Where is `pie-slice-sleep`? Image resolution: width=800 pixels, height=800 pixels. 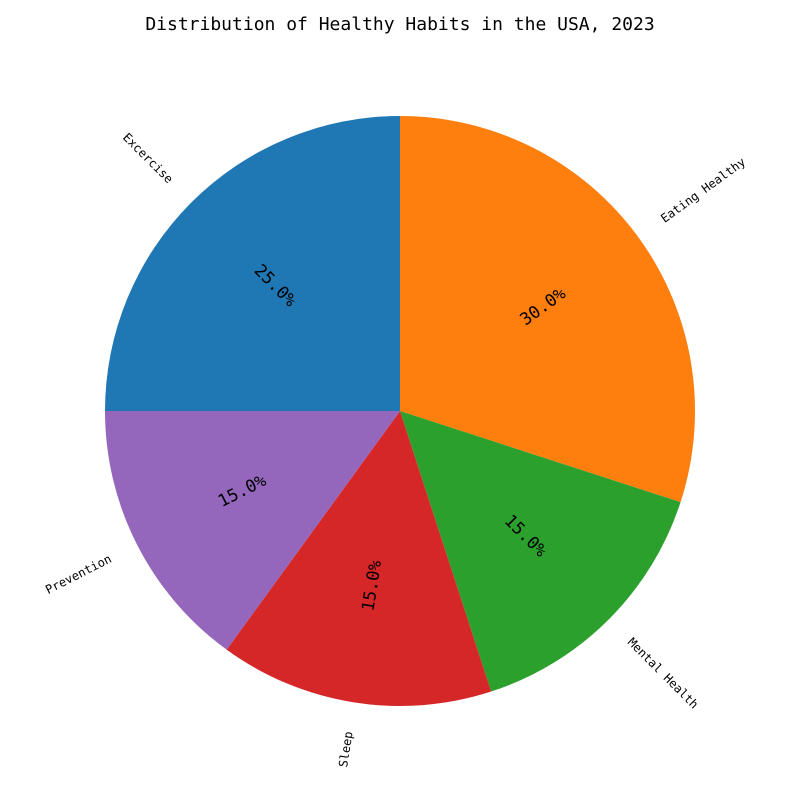
pie-slice-sleep is located at coordinates (359, 558).